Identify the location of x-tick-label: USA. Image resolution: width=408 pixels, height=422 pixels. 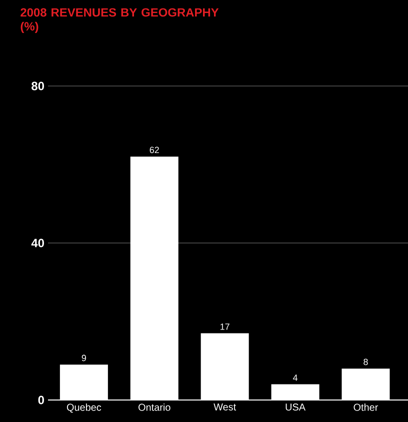
(296, 407).